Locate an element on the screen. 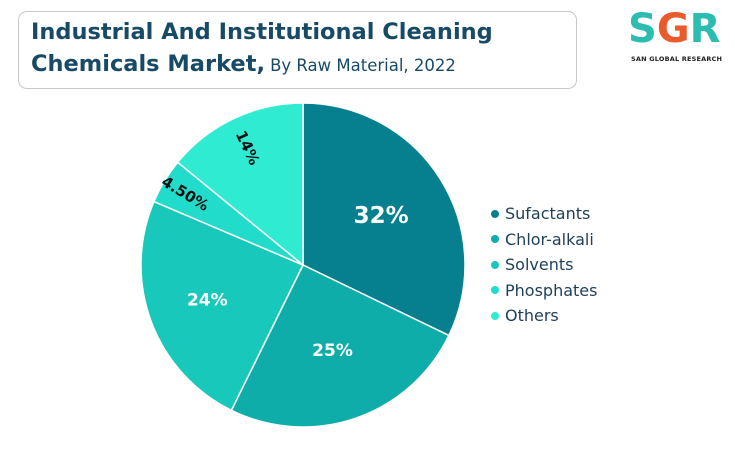  chart-title-main: Chemicals Market, is located at coordinates (148, 64).